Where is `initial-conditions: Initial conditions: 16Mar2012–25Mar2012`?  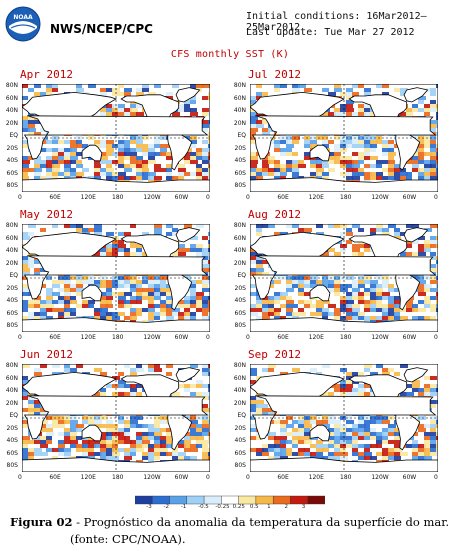
initial-conditions: Initial conditions: 16Mar2012–25Mar2012 is located at coordinates (336, 22).